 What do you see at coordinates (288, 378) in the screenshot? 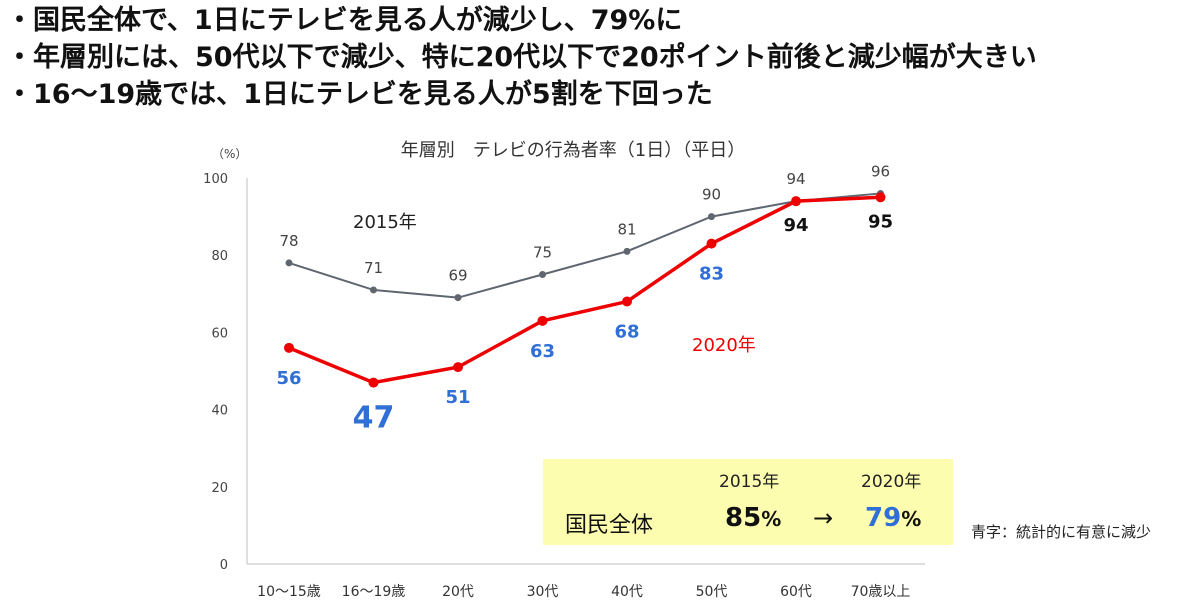
I see `data-label-2020: 56` at bounding box center [288, 378].